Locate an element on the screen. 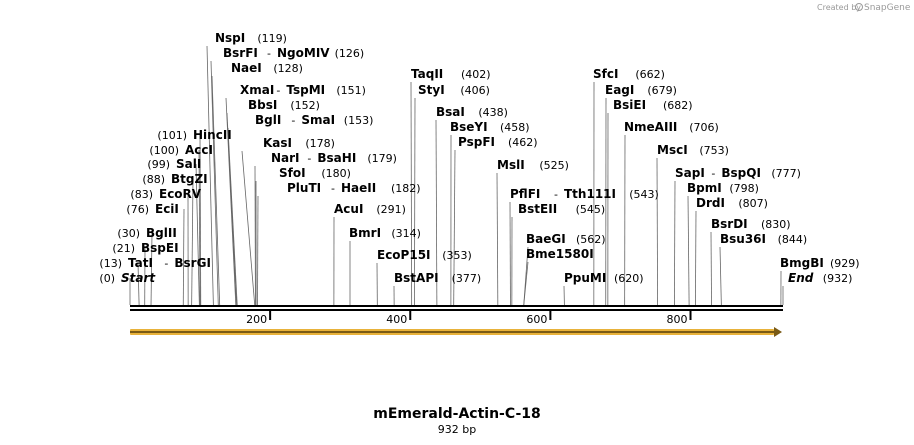 This screenshot has height=445, width=914. site-position: (291) is located at coordinates (391, 209).